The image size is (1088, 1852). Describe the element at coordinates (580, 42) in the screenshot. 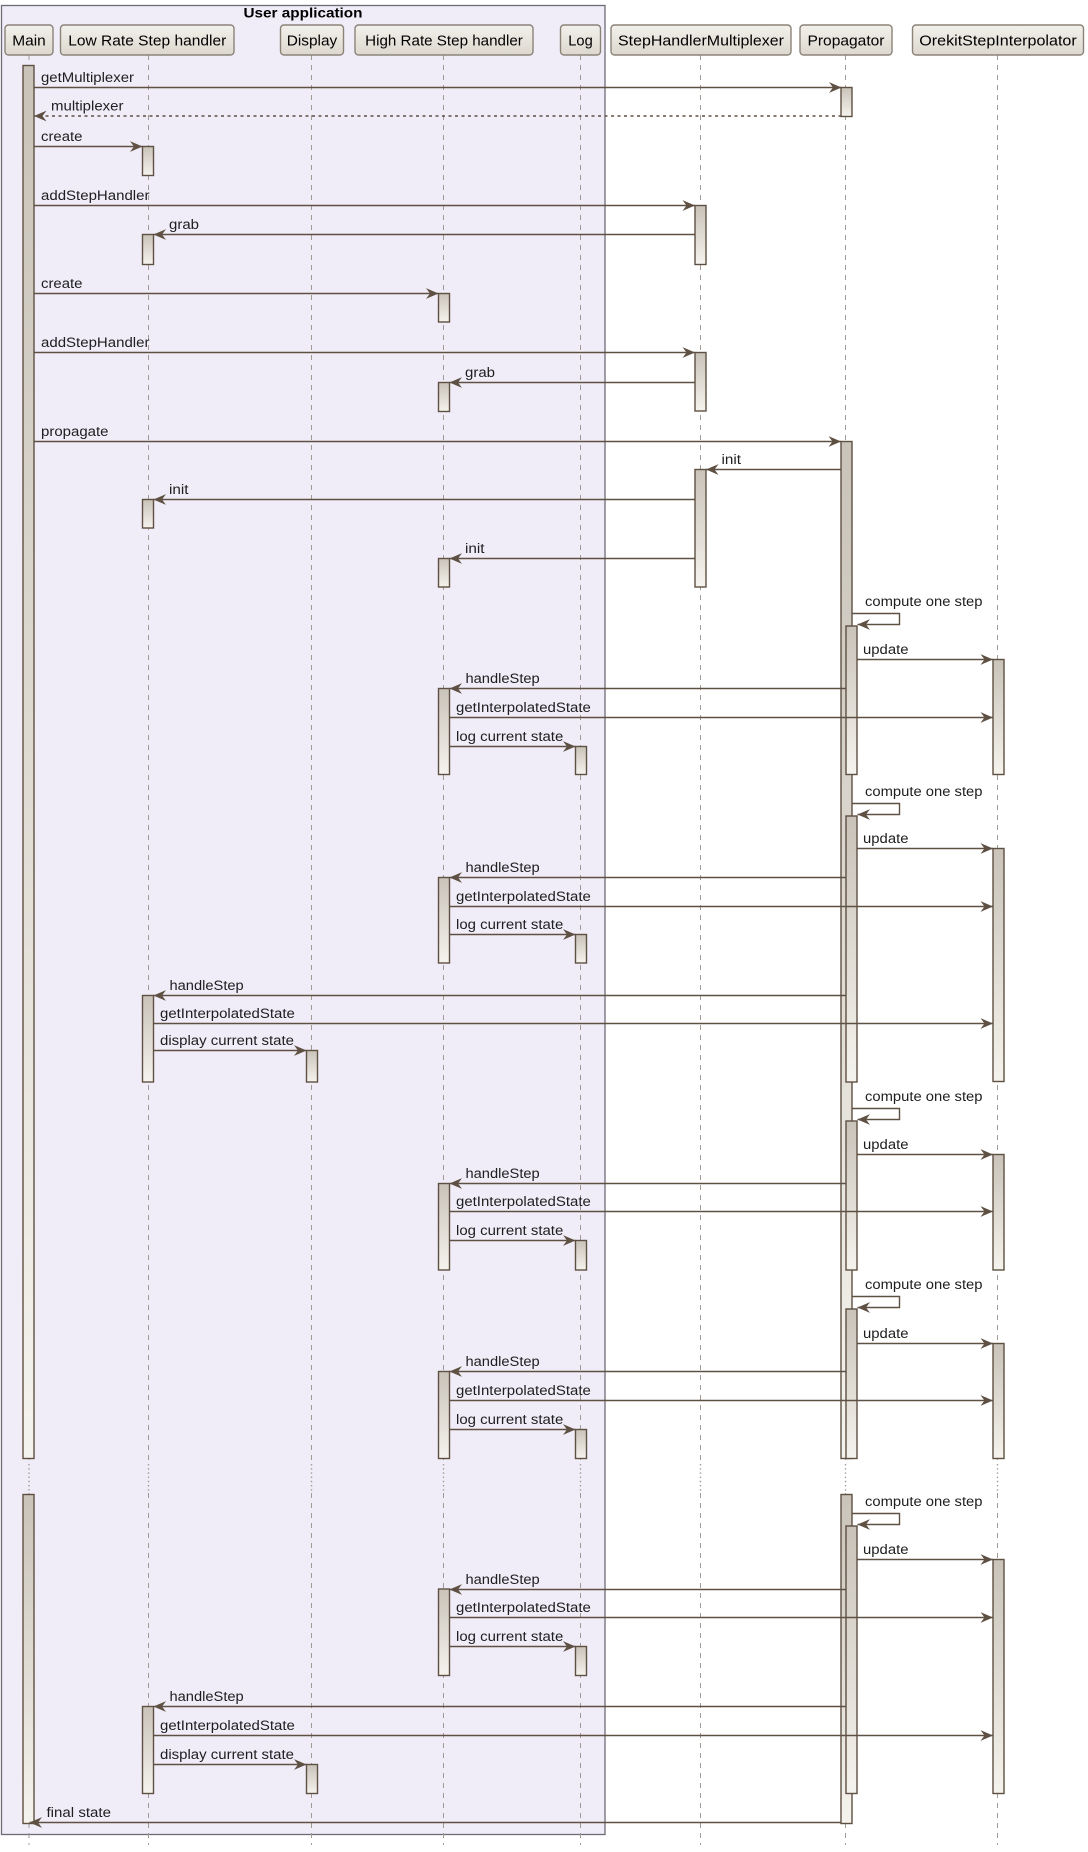

I see `svg-text: Log` at that location.